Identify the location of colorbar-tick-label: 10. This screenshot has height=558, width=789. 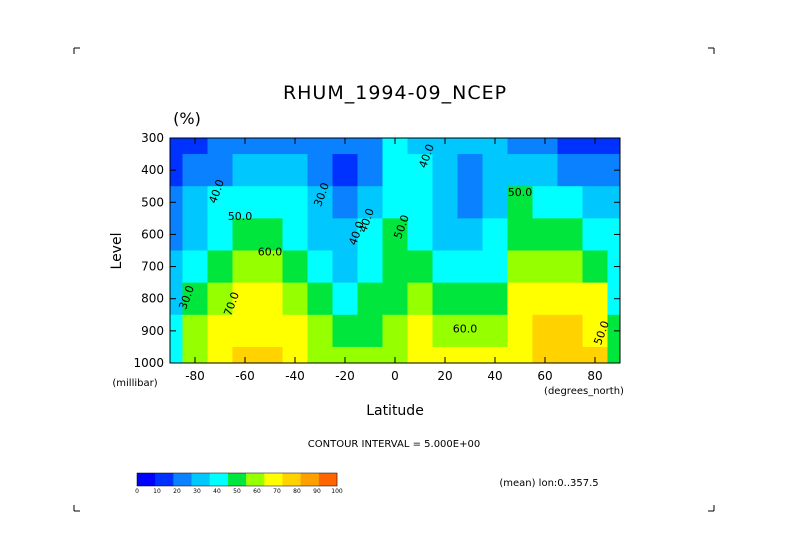
(157, 491).